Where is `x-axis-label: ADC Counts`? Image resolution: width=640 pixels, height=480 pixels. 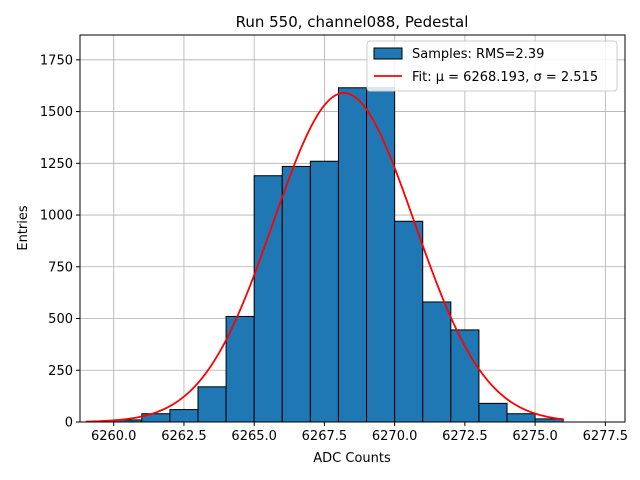 x-axis-label: ADC Counts is located at coordinates (352, 458).